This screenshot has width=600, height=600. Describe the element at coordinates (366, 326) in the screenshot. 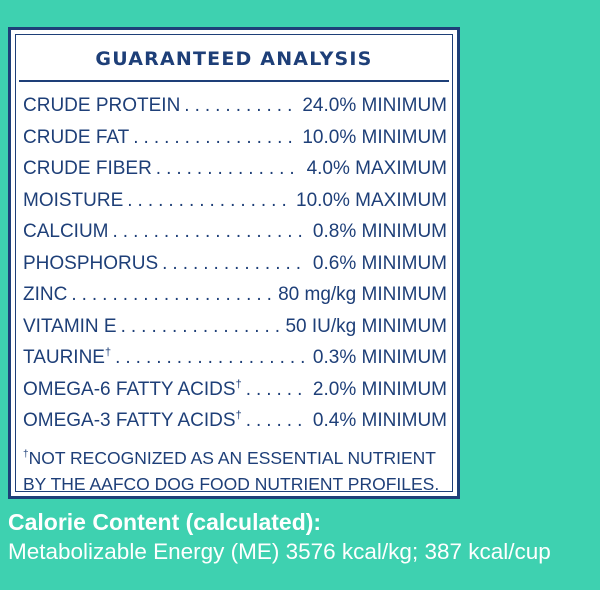

I see `nutrient-value: 50 IU/kg MINIMUM` at that location.